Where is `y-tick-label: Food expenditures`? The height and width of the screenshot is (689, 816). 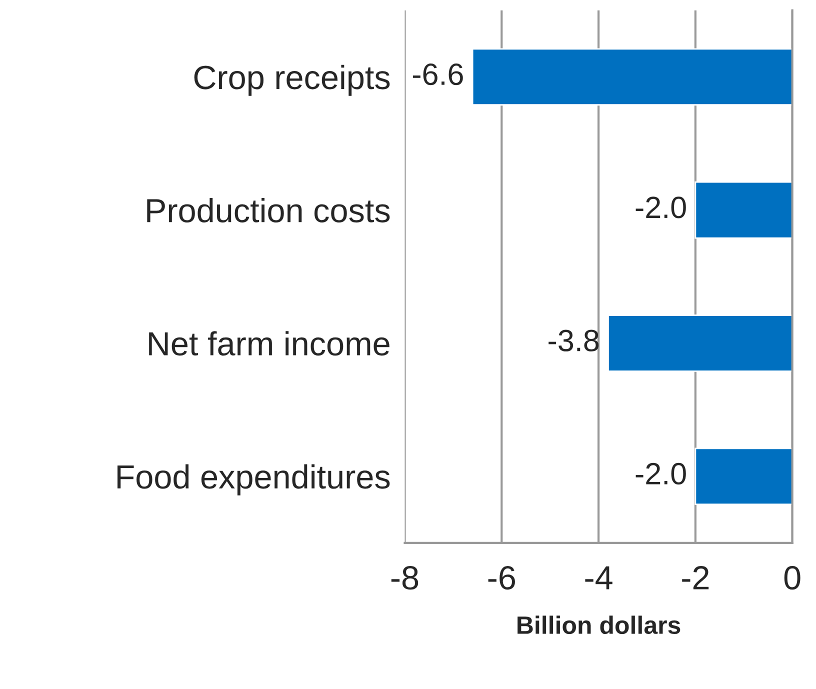 y-tick-label: Food expenditures is located at coordinates (254, 480).